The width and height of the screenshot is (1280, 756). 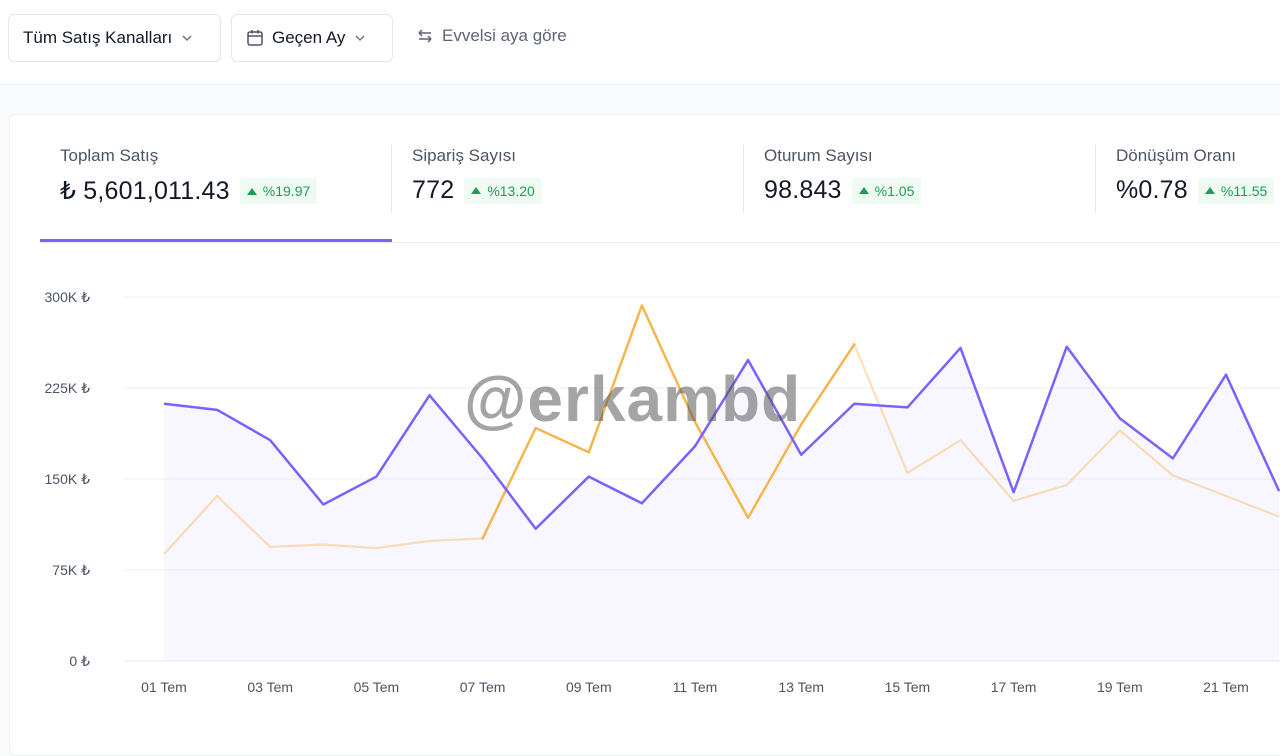 I want to click on compare-label: Evvelsi aya göre, so click(x=504, y=35).